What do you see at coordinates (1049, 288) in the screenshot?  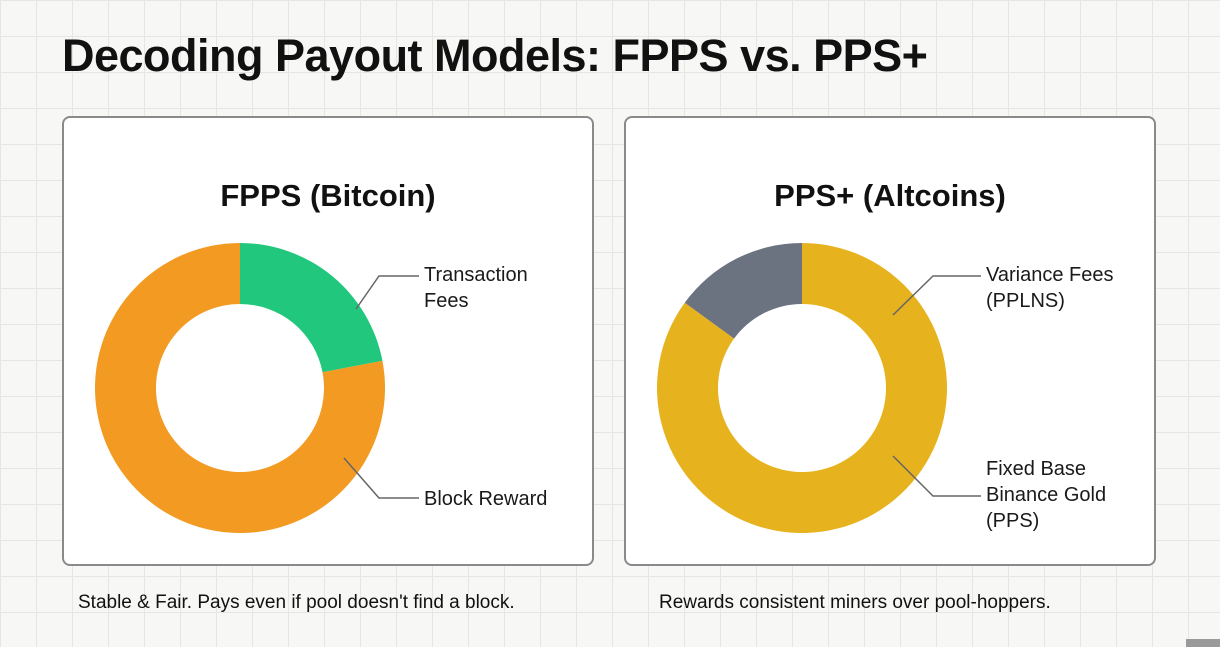 I see `label-variance-fees-pplns: Variance Fees (PPLNS)` at bounding box center [1049, 288].